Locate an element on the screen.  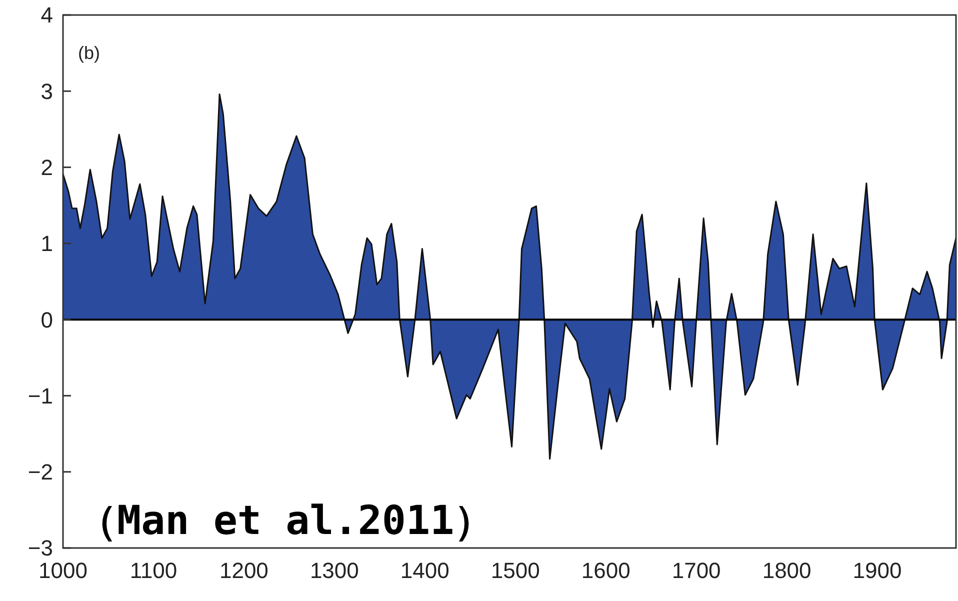
x-tick-label: 1900 is located at coordinates (877, 570).